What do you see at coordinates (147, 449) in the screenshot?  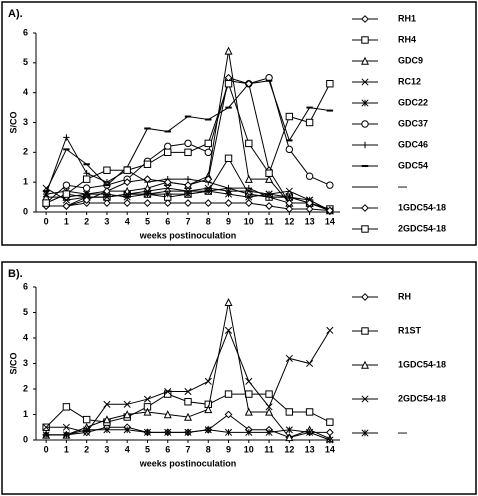 I see `x-tick-label: 5` at bounding box center [147, 449].